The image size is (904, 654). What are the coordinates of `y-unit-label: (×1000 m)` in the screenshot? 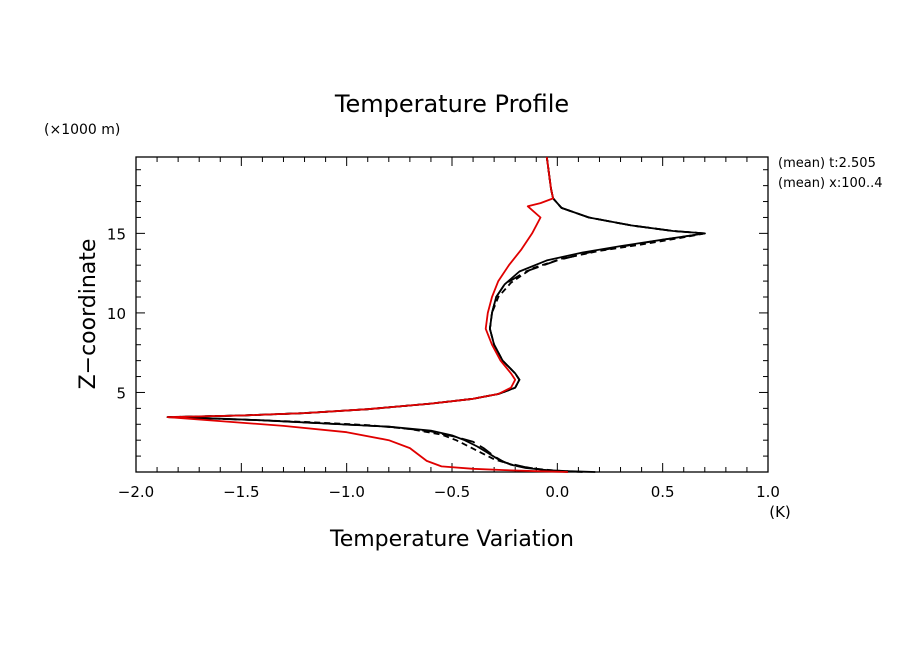 It's located at (82, 130).